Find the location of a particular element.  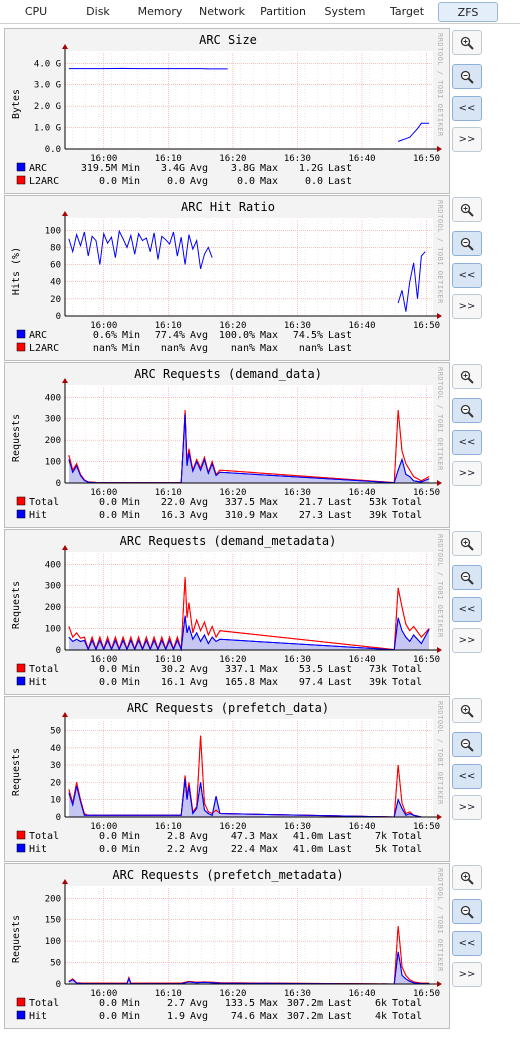

legend-min-value: nan% is located at coordinates (105, 348).